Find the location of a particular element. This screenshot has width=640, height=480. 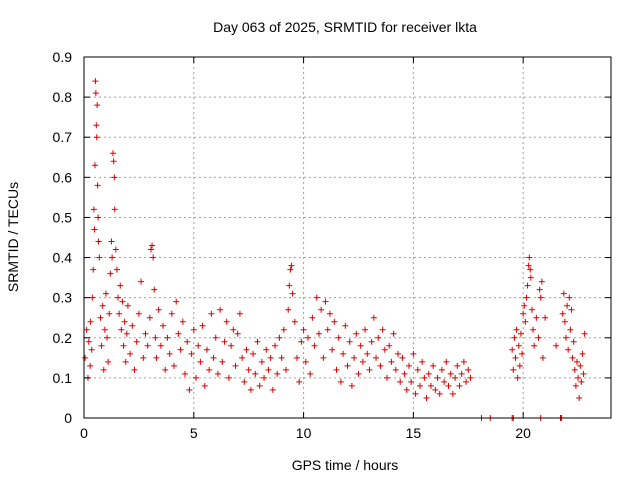

y-axis-label: SRMTID / TECUs is located at coordinates (13, 237).